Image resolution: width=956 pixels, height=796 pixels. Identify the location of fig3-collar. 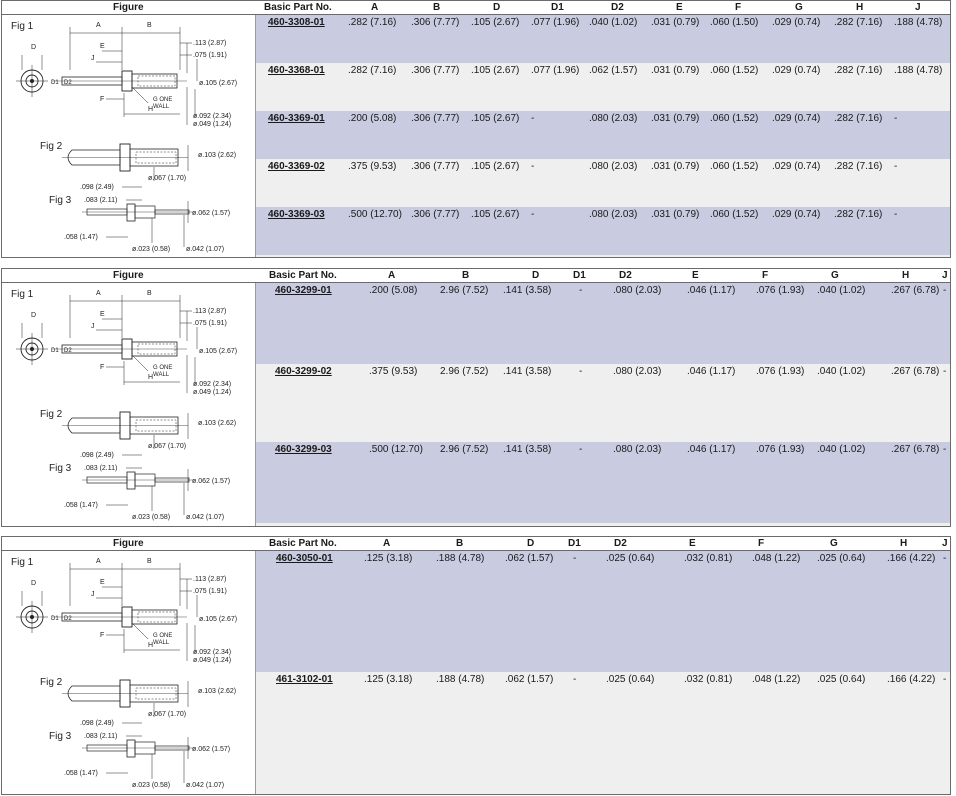
(131, 748).